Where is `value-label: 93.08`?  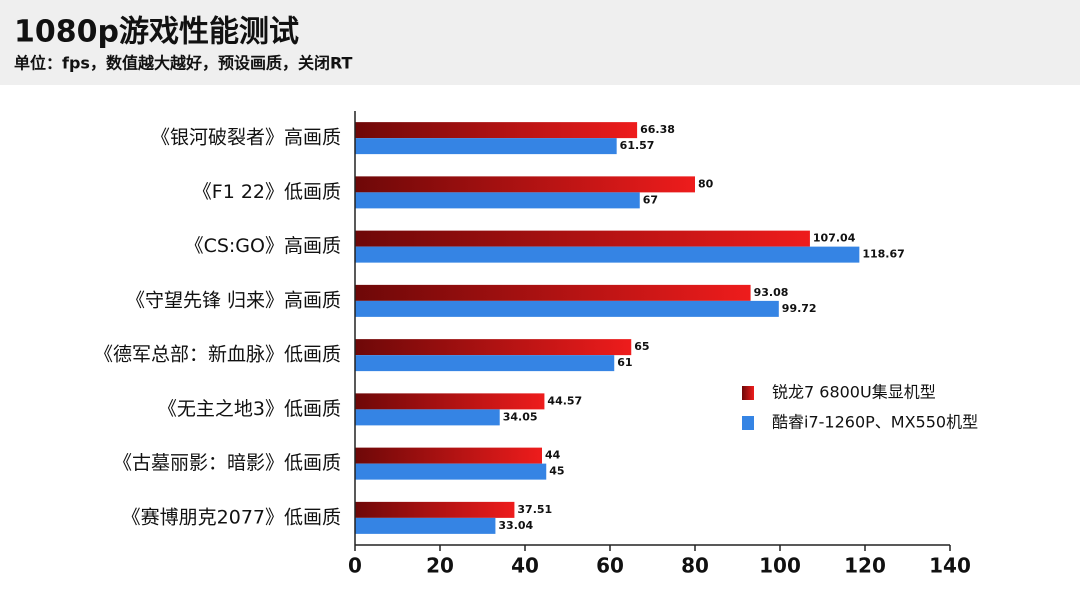
value-label: 93.08 is located at coordinates (771, 292).